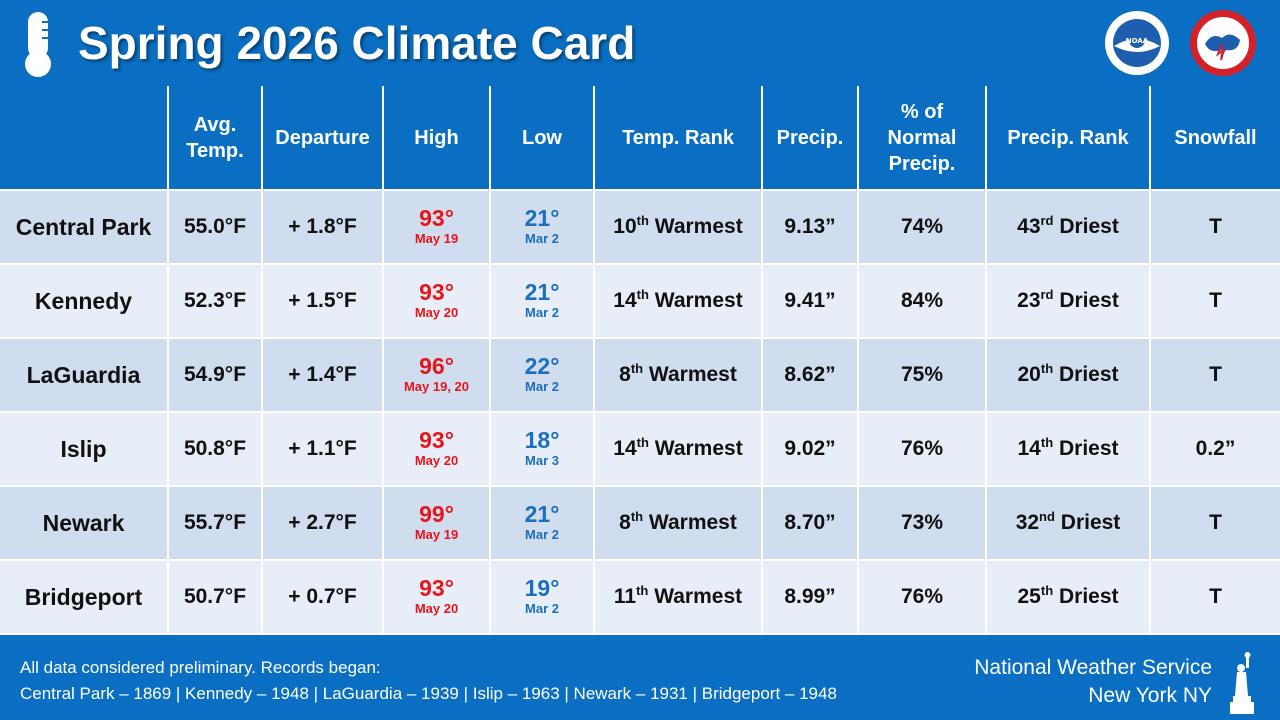  What do you see at coordinates (922, 138) in the screenshot?
I see `col-header-pct-normal: % of Normal Precip.` at bounding box center [922, 138].